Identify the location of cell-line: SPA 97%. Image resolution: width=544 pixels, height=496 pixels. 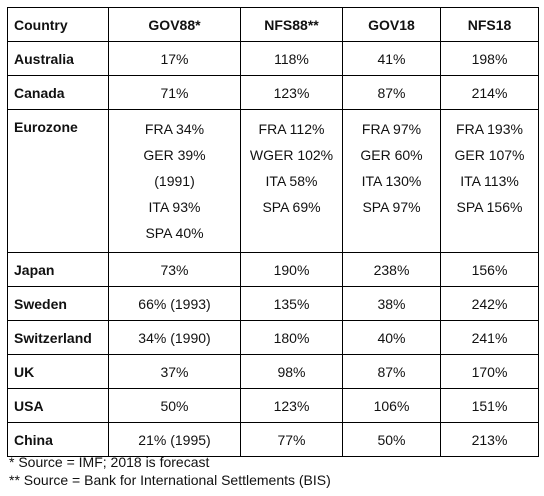
(391, 207).